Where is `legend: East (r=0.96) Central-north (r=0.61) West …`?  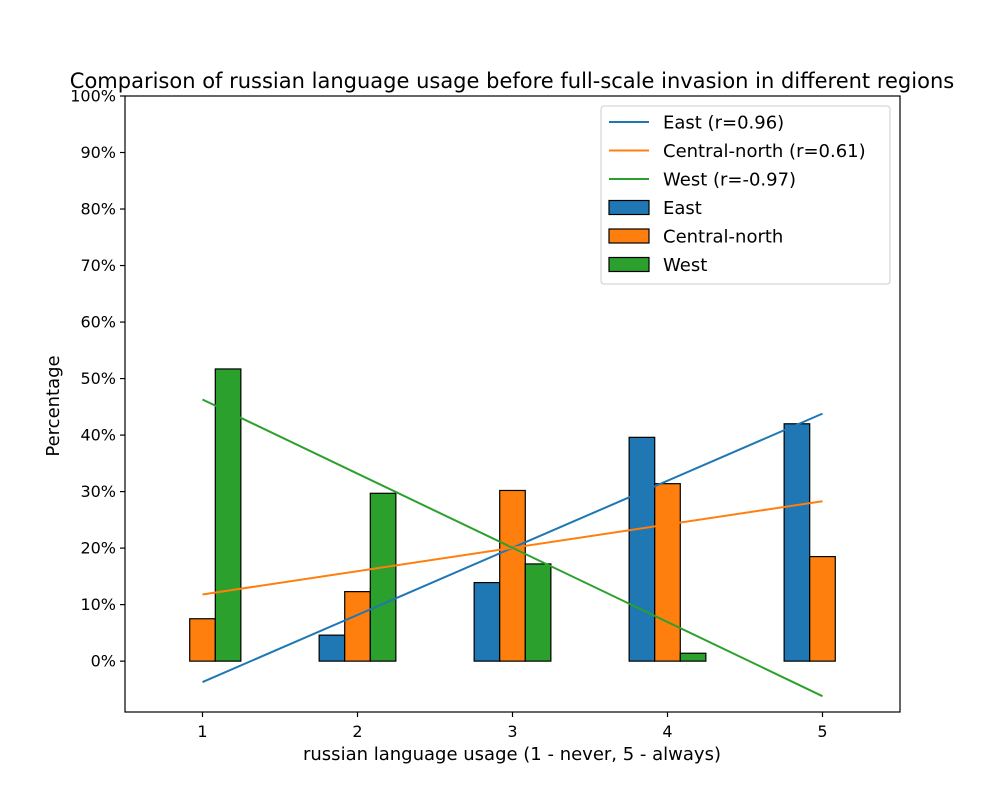
legend: East (r=0.96) Central-north (r=0.61) West … is located at coordinates (745, 195).